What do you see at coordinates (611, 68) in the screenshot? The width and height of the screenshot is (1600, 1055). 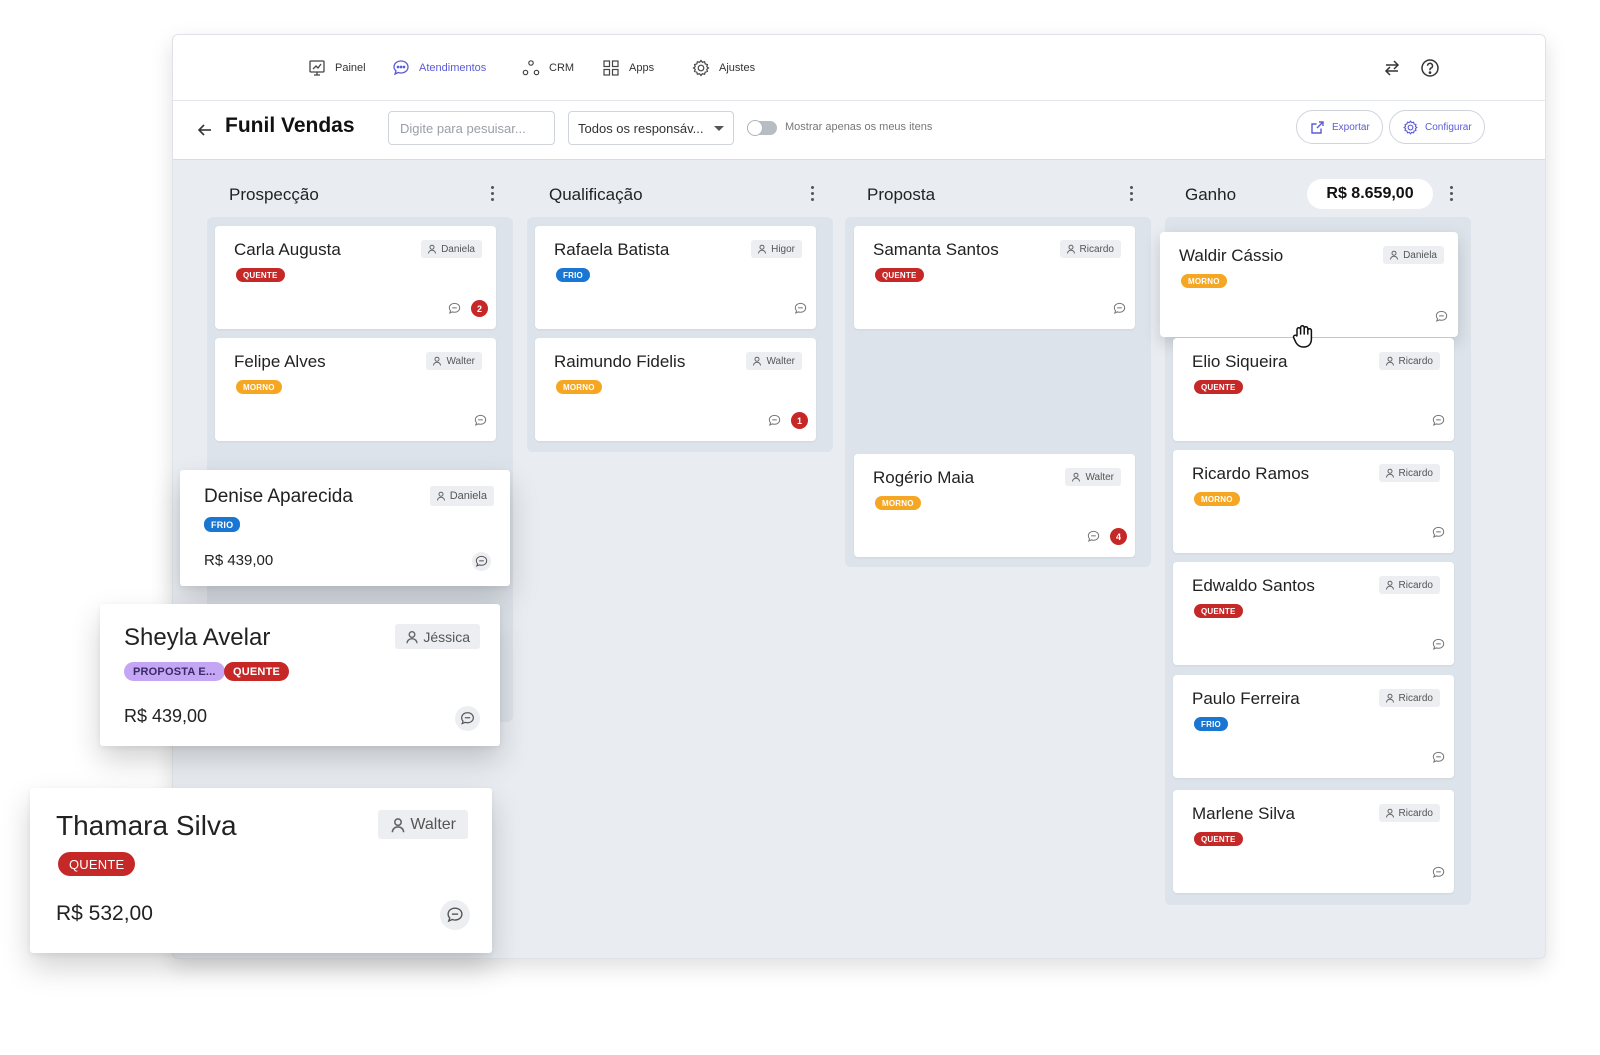 I see `grid-icon` at bounding box center [611, 68].